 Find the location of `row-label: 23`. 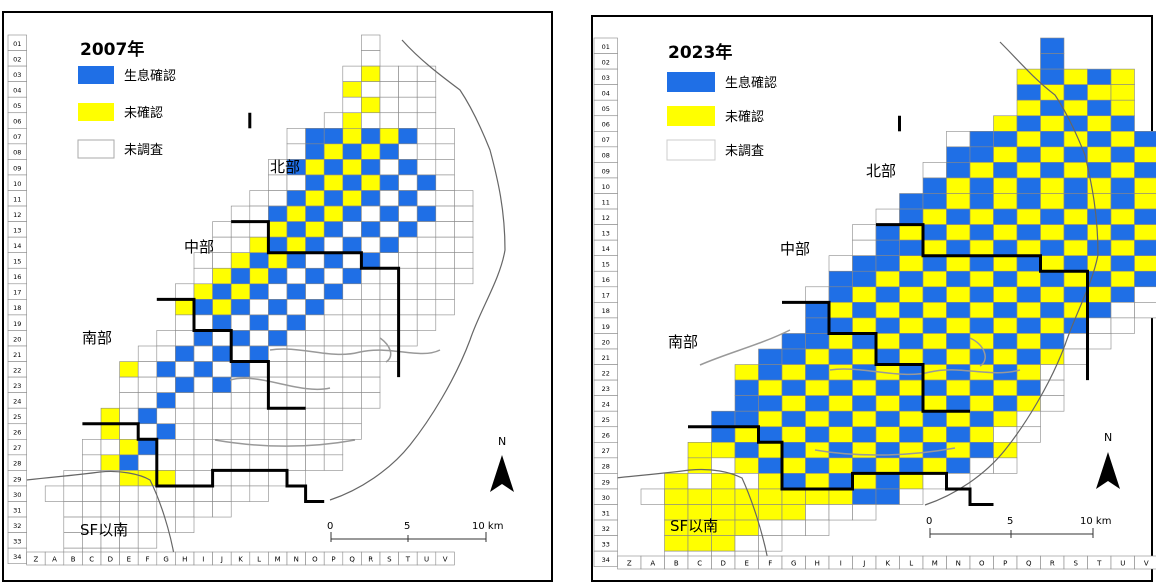

row-label: 23 is located at coordinates (17, 386).